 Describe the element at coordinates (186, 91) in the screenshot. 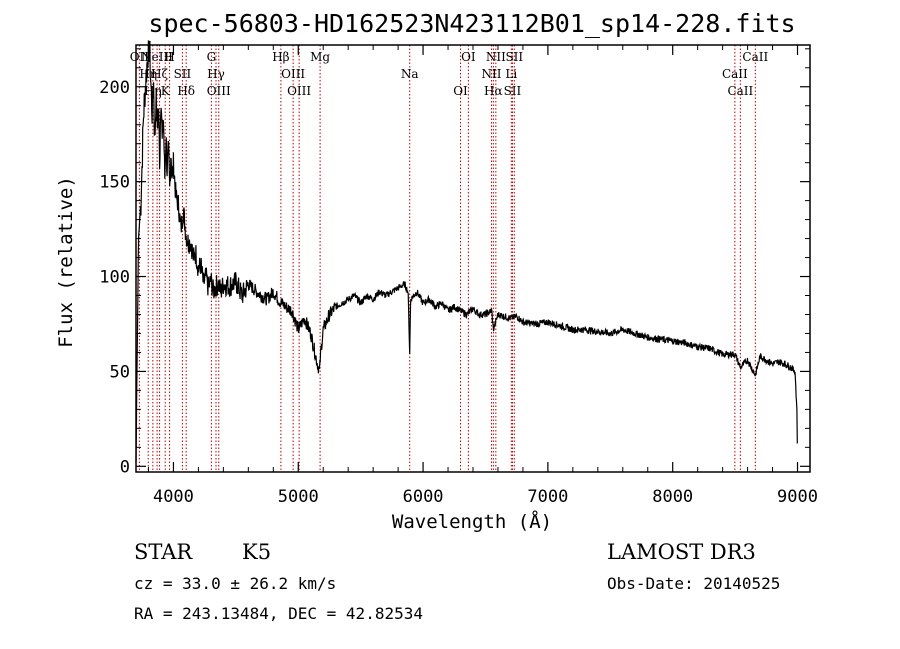

I see `line-marker-label: Hδ` at that location.